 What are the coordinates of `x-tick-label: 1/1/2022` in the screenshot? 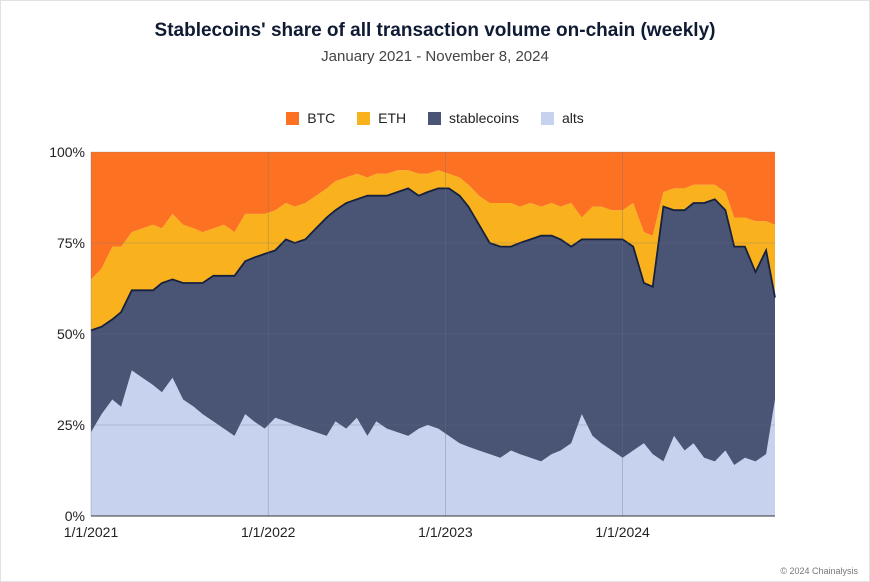 It's located at (268, 532).